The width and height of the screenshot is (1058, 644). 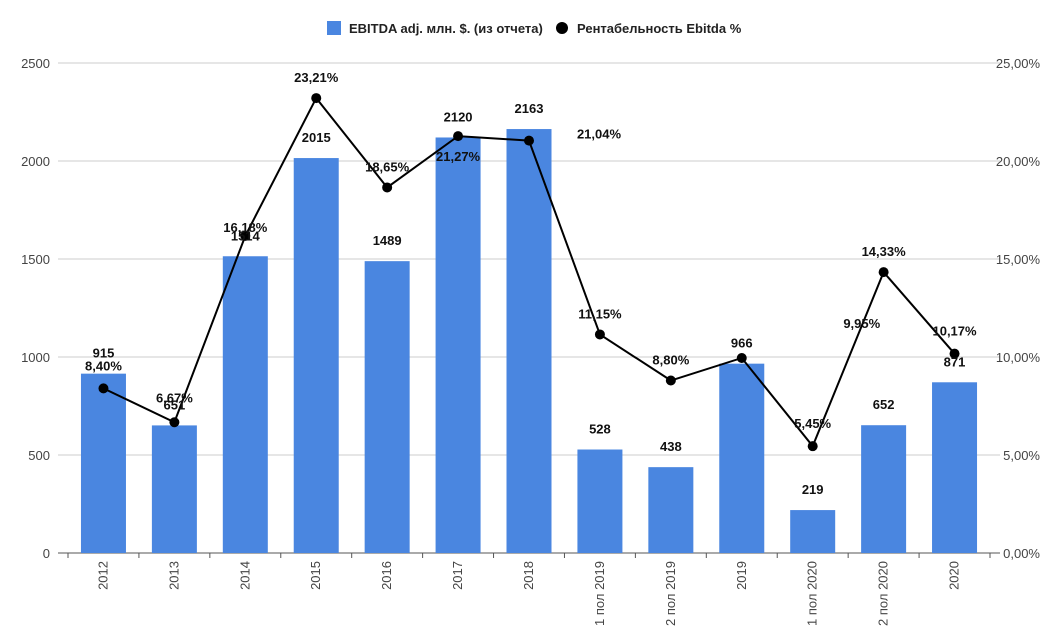 What do you see at coordinates (671, 446) in the screenshot?
I see `bar-value-label: 438` at bounding box center [671, 446].